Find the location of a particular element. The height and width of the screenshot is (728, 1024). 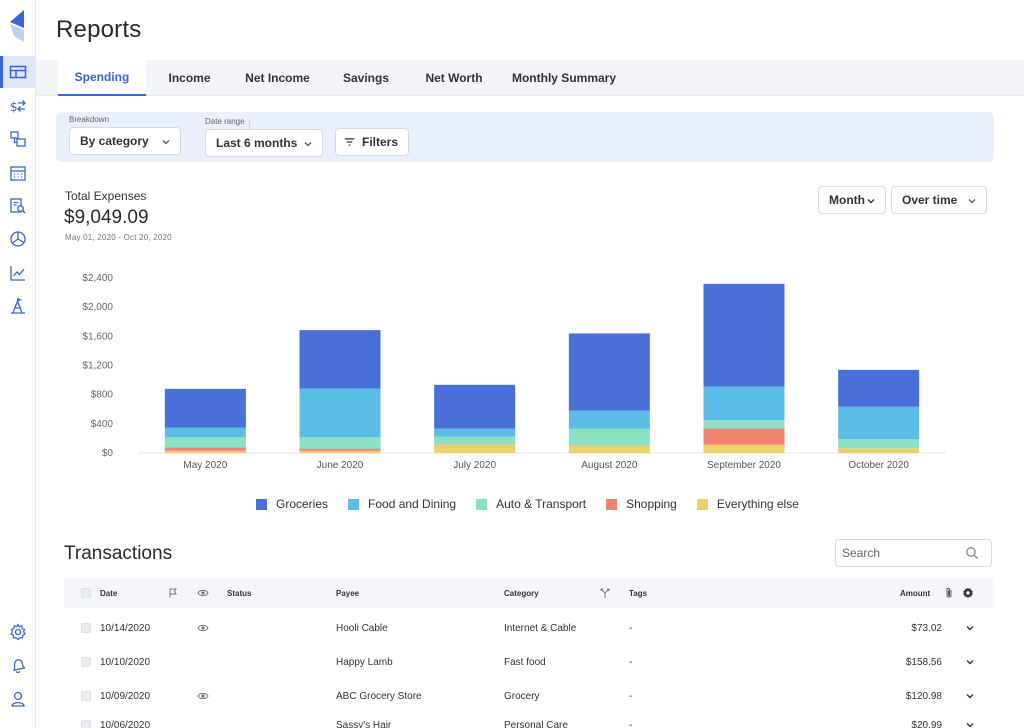

nav-calendar-item is located at coordinates (18, 173).